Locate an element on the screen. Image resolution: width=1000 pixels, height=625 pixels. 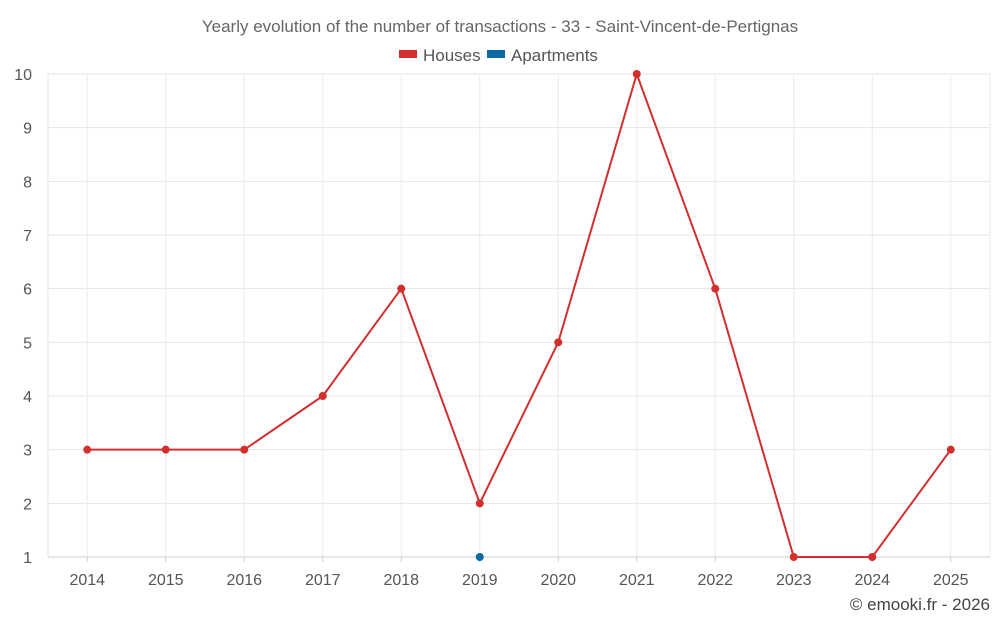
legend-label-houses: Houses is located at coordinates (452, 55).